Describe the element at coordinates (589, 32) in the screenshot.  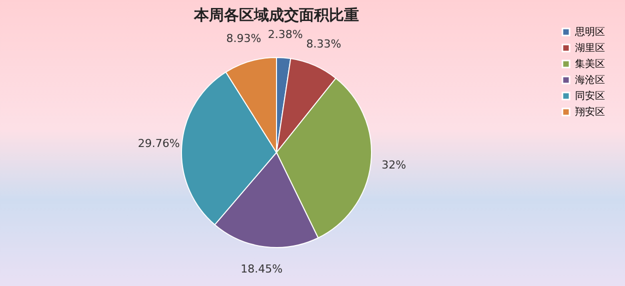
I see `legend-label: 思明区` at that location.